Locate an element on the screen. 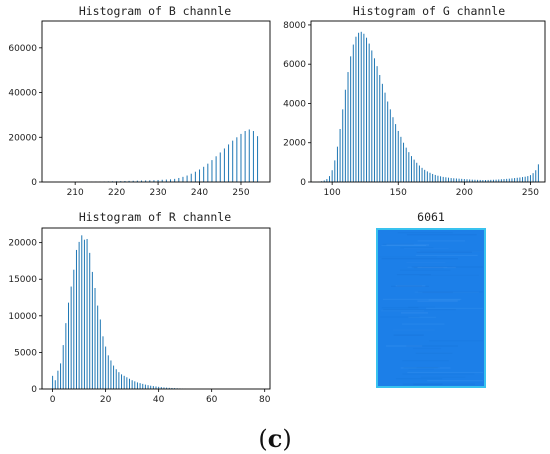 The width and height of the screenshot is (550, 454). histogram-g-ytick-label: 4000 is located at coordinates (294, 104).